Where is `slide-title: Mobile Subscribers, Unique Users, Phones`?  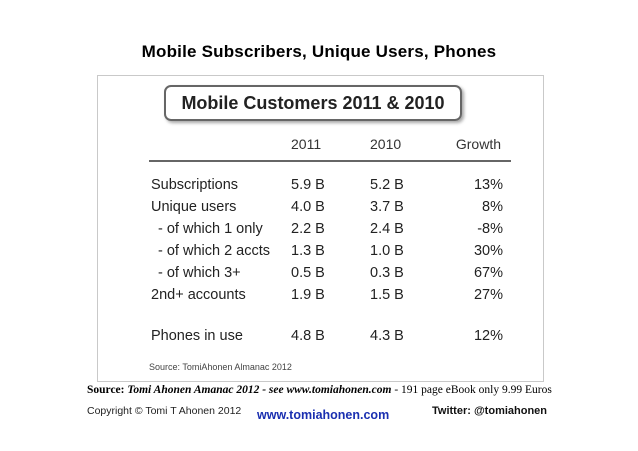
slide-title: Mobile Subscribers, Unique Users, Phones is located at coordinates (319, 51).